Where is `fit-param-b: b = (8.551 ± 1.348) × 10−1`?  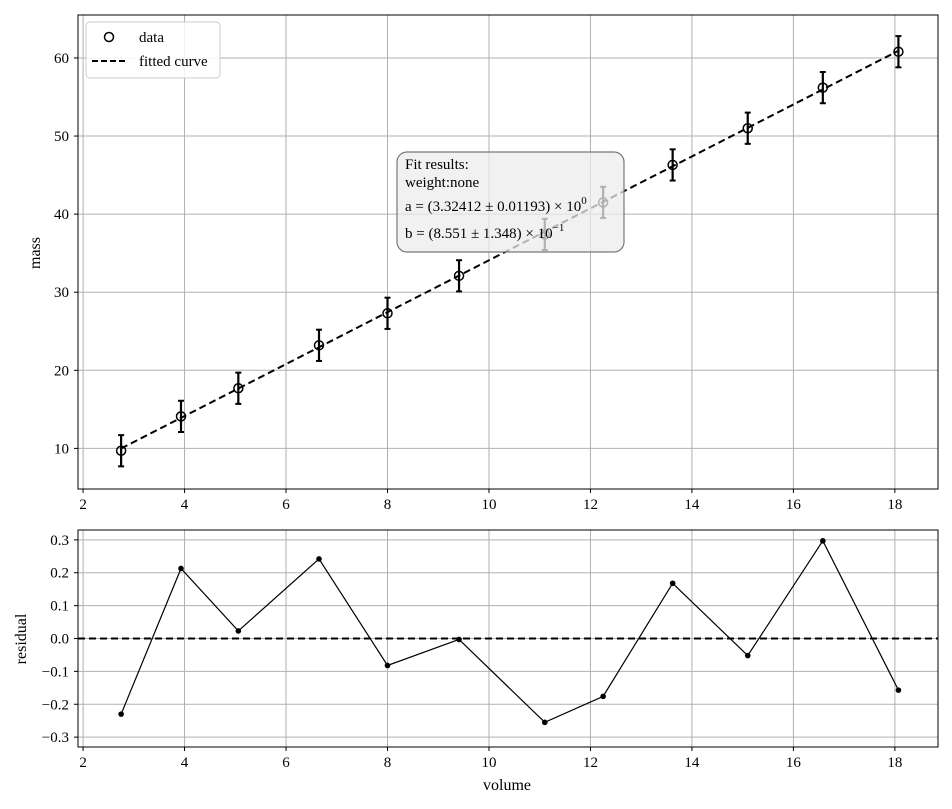 fit-param-b: b = (8.551 ± 1.348) × 10−1 is located at coordinates (484, 232).